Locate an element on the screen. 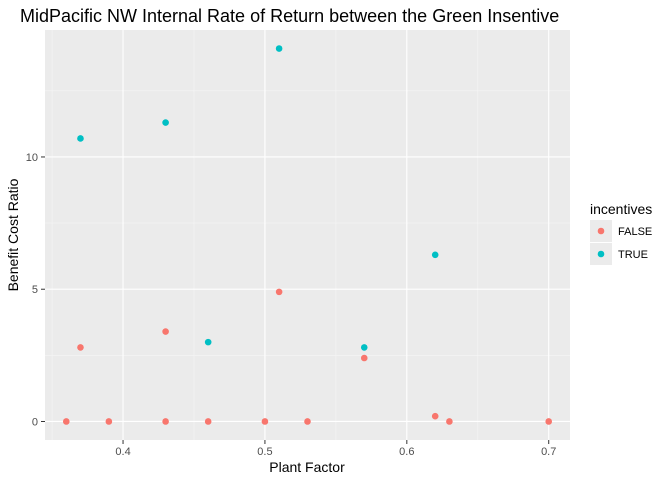 The image size is (672, 480). x-tick-label: 0.7 is located at coordinates (548, 452).